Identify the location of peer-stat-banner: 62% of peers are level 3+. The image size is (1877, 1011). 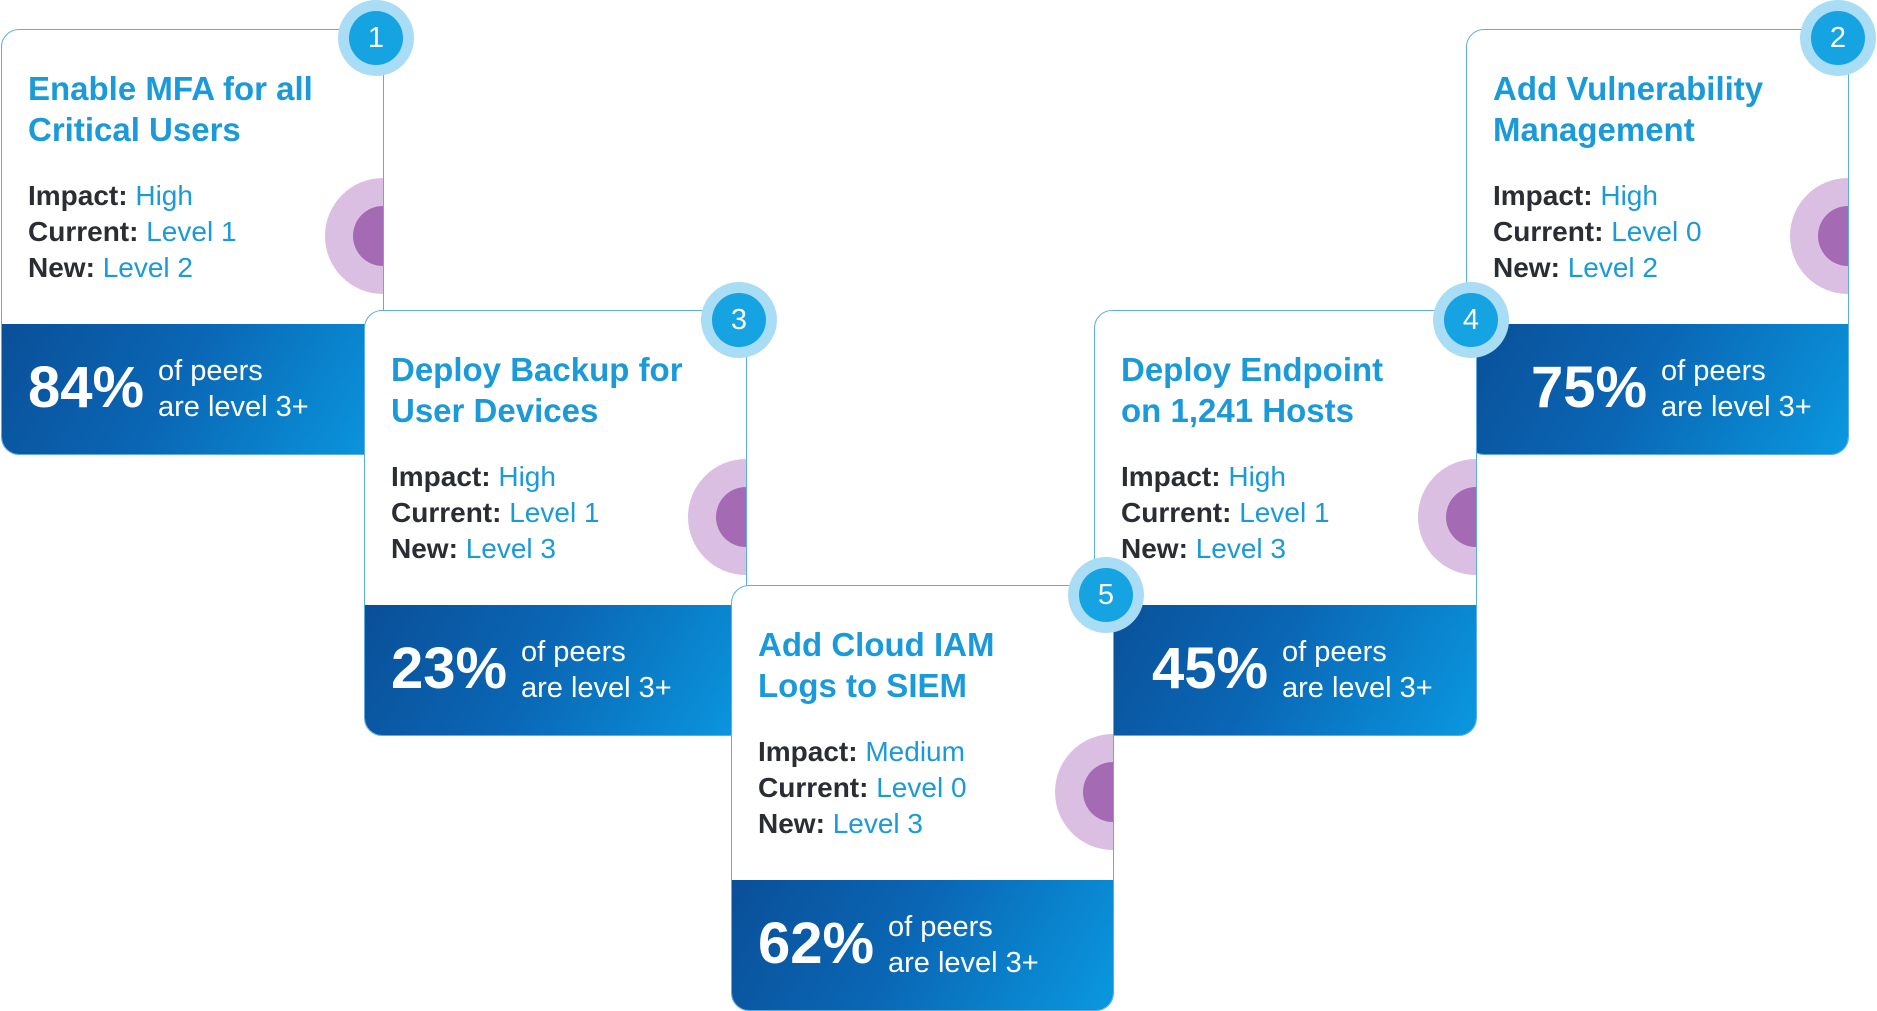
(922, 945).